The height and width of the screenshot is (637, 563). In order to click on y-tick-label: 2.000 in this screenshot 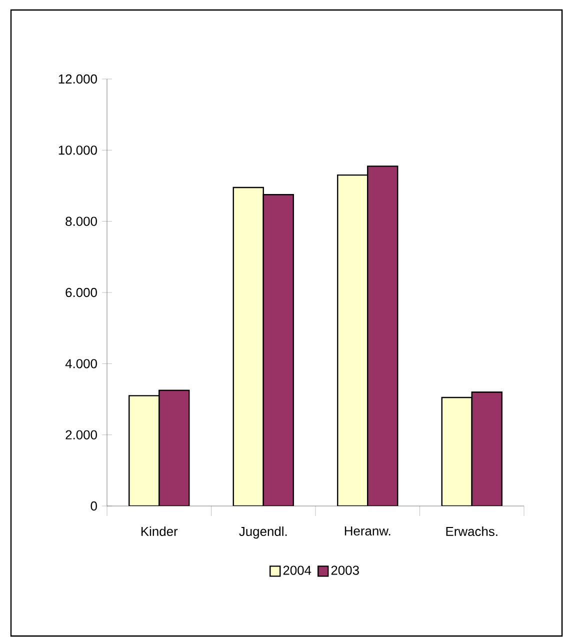, I will do `click(81, 435)`.